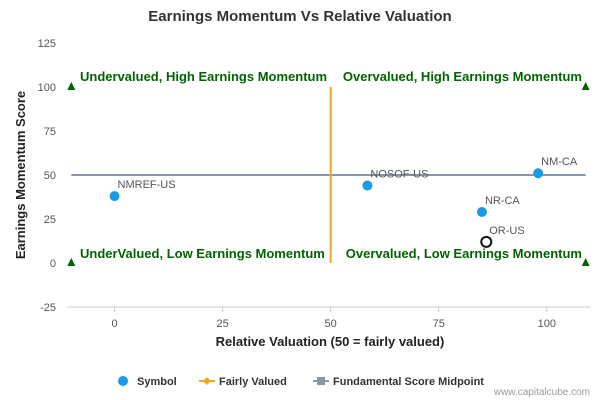  Describe the element at coordinates (207, 381) in the screenshot. I see `legend-diamond` at that location.